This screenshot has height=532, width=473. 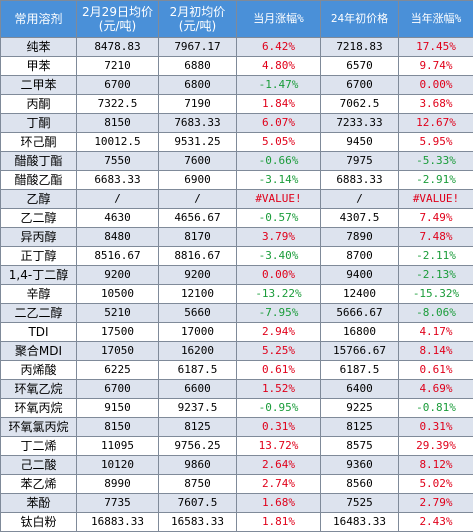 What do you see at coordinates (118, 503) in the screenshot?
I see `feb29-price-cell: 7735` at bounding box center [118, 503].